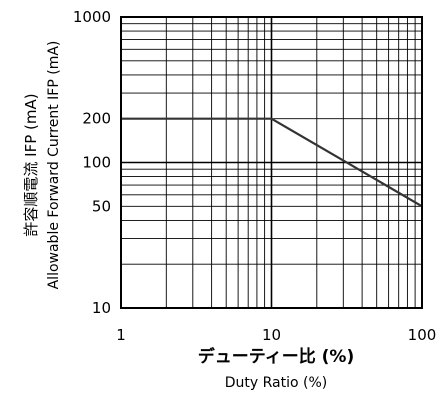 The height and width of the screenshot is (401, 443). I want to click on y-tick-label: 50, so click(101, 206).